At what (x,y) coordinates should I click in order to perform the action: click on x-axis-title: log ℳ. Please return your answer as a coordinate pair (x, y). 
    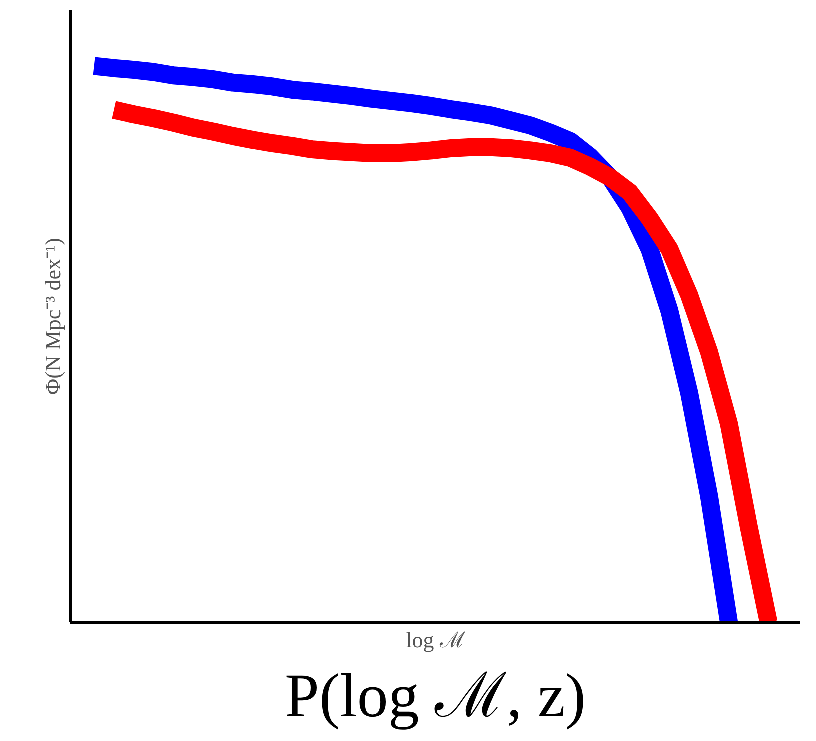
    Looking at the image, I should click on (436, 640).